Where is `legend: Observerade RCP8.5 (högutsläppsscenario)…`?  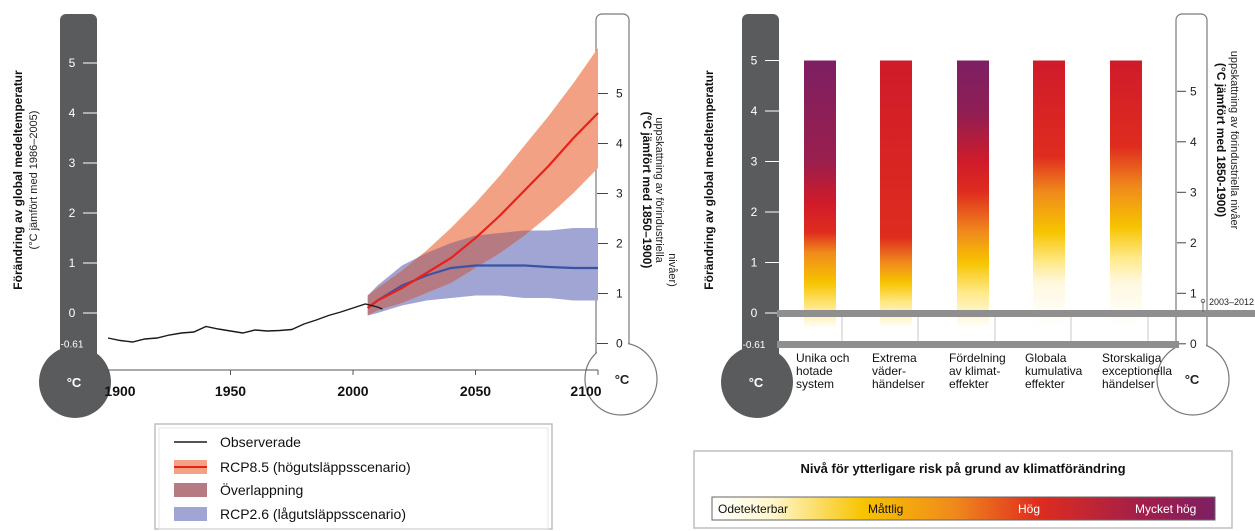
legend: Observerade RCP8.5 (högutsläppsscenario)… is located at coordinates (353, 476).